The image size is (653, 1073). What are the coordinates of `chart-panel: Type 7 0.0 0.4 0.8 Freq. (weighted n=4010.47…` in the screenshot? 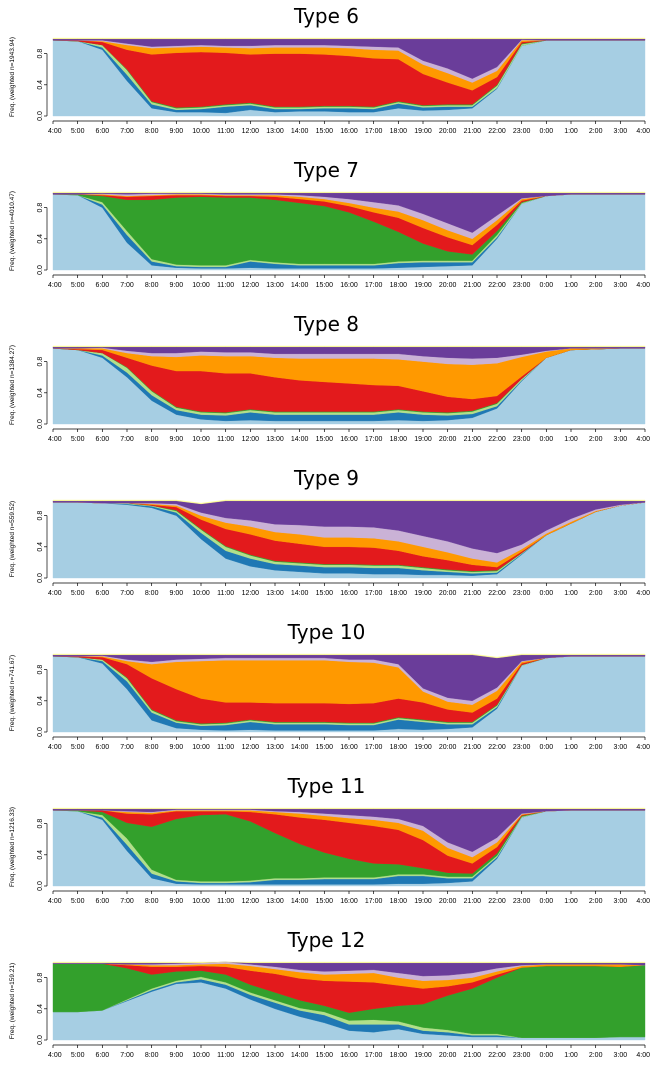 It's located at (326, 226).